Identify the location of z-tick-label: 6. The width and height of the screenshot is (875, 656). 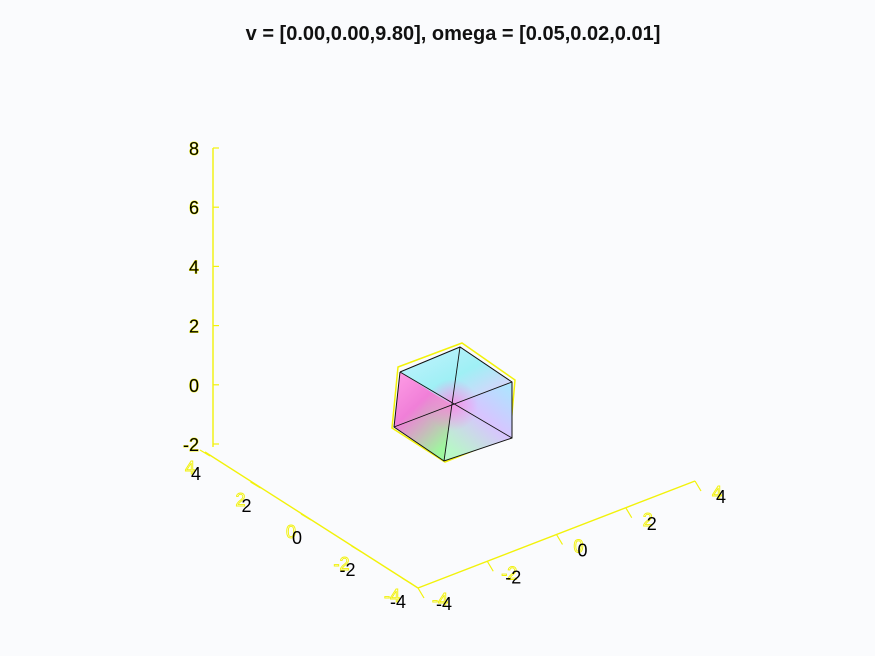
(194, 208).